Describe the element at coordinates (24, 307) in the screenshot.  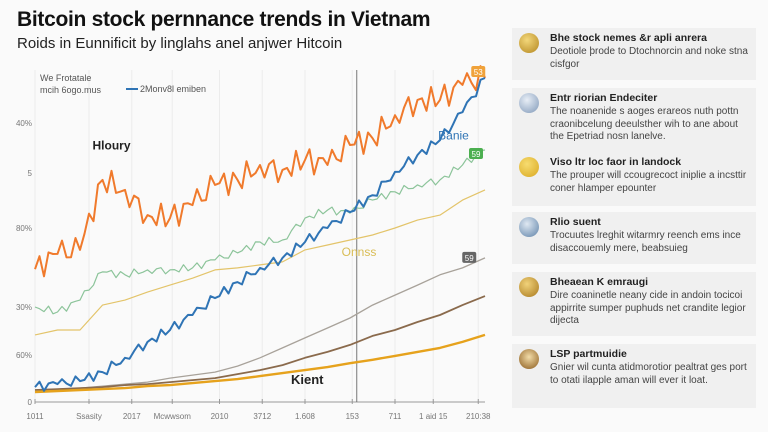
I see `y-tick-label: 30%` at that location.